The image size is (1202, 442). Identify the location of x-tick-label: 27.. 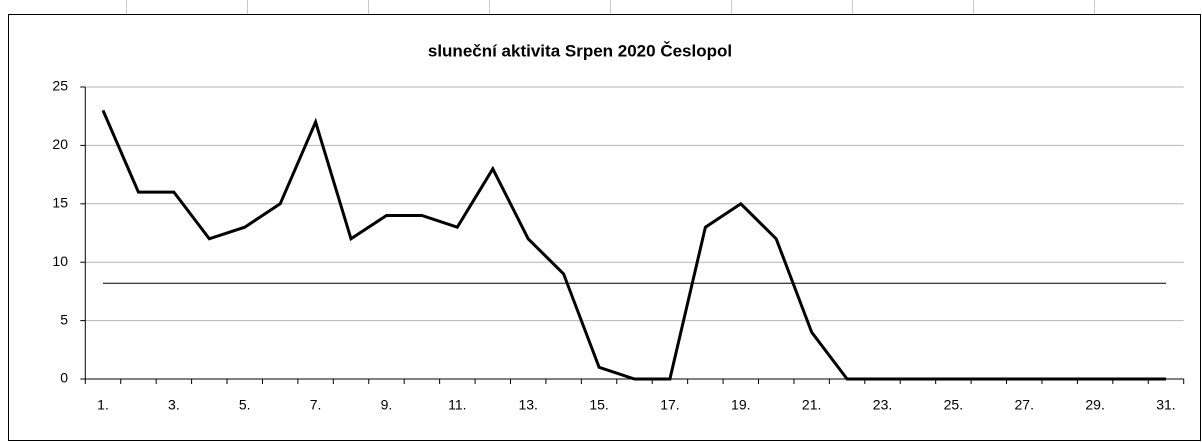
(1024, 405).